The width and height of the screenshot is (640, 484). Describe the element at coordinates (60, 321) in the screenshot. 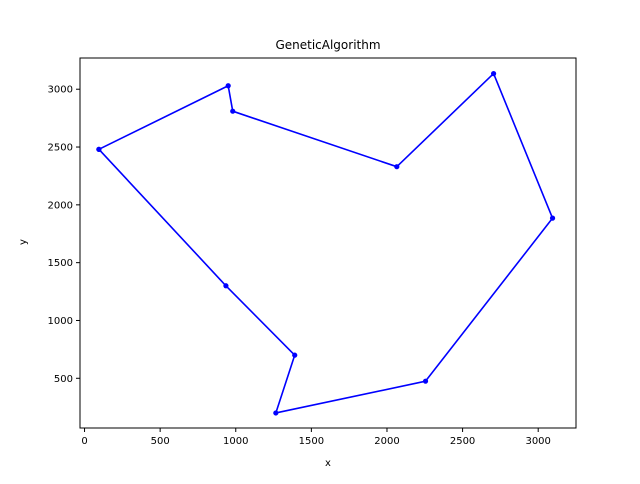

I see `y-tick-label: 1000` at that location.